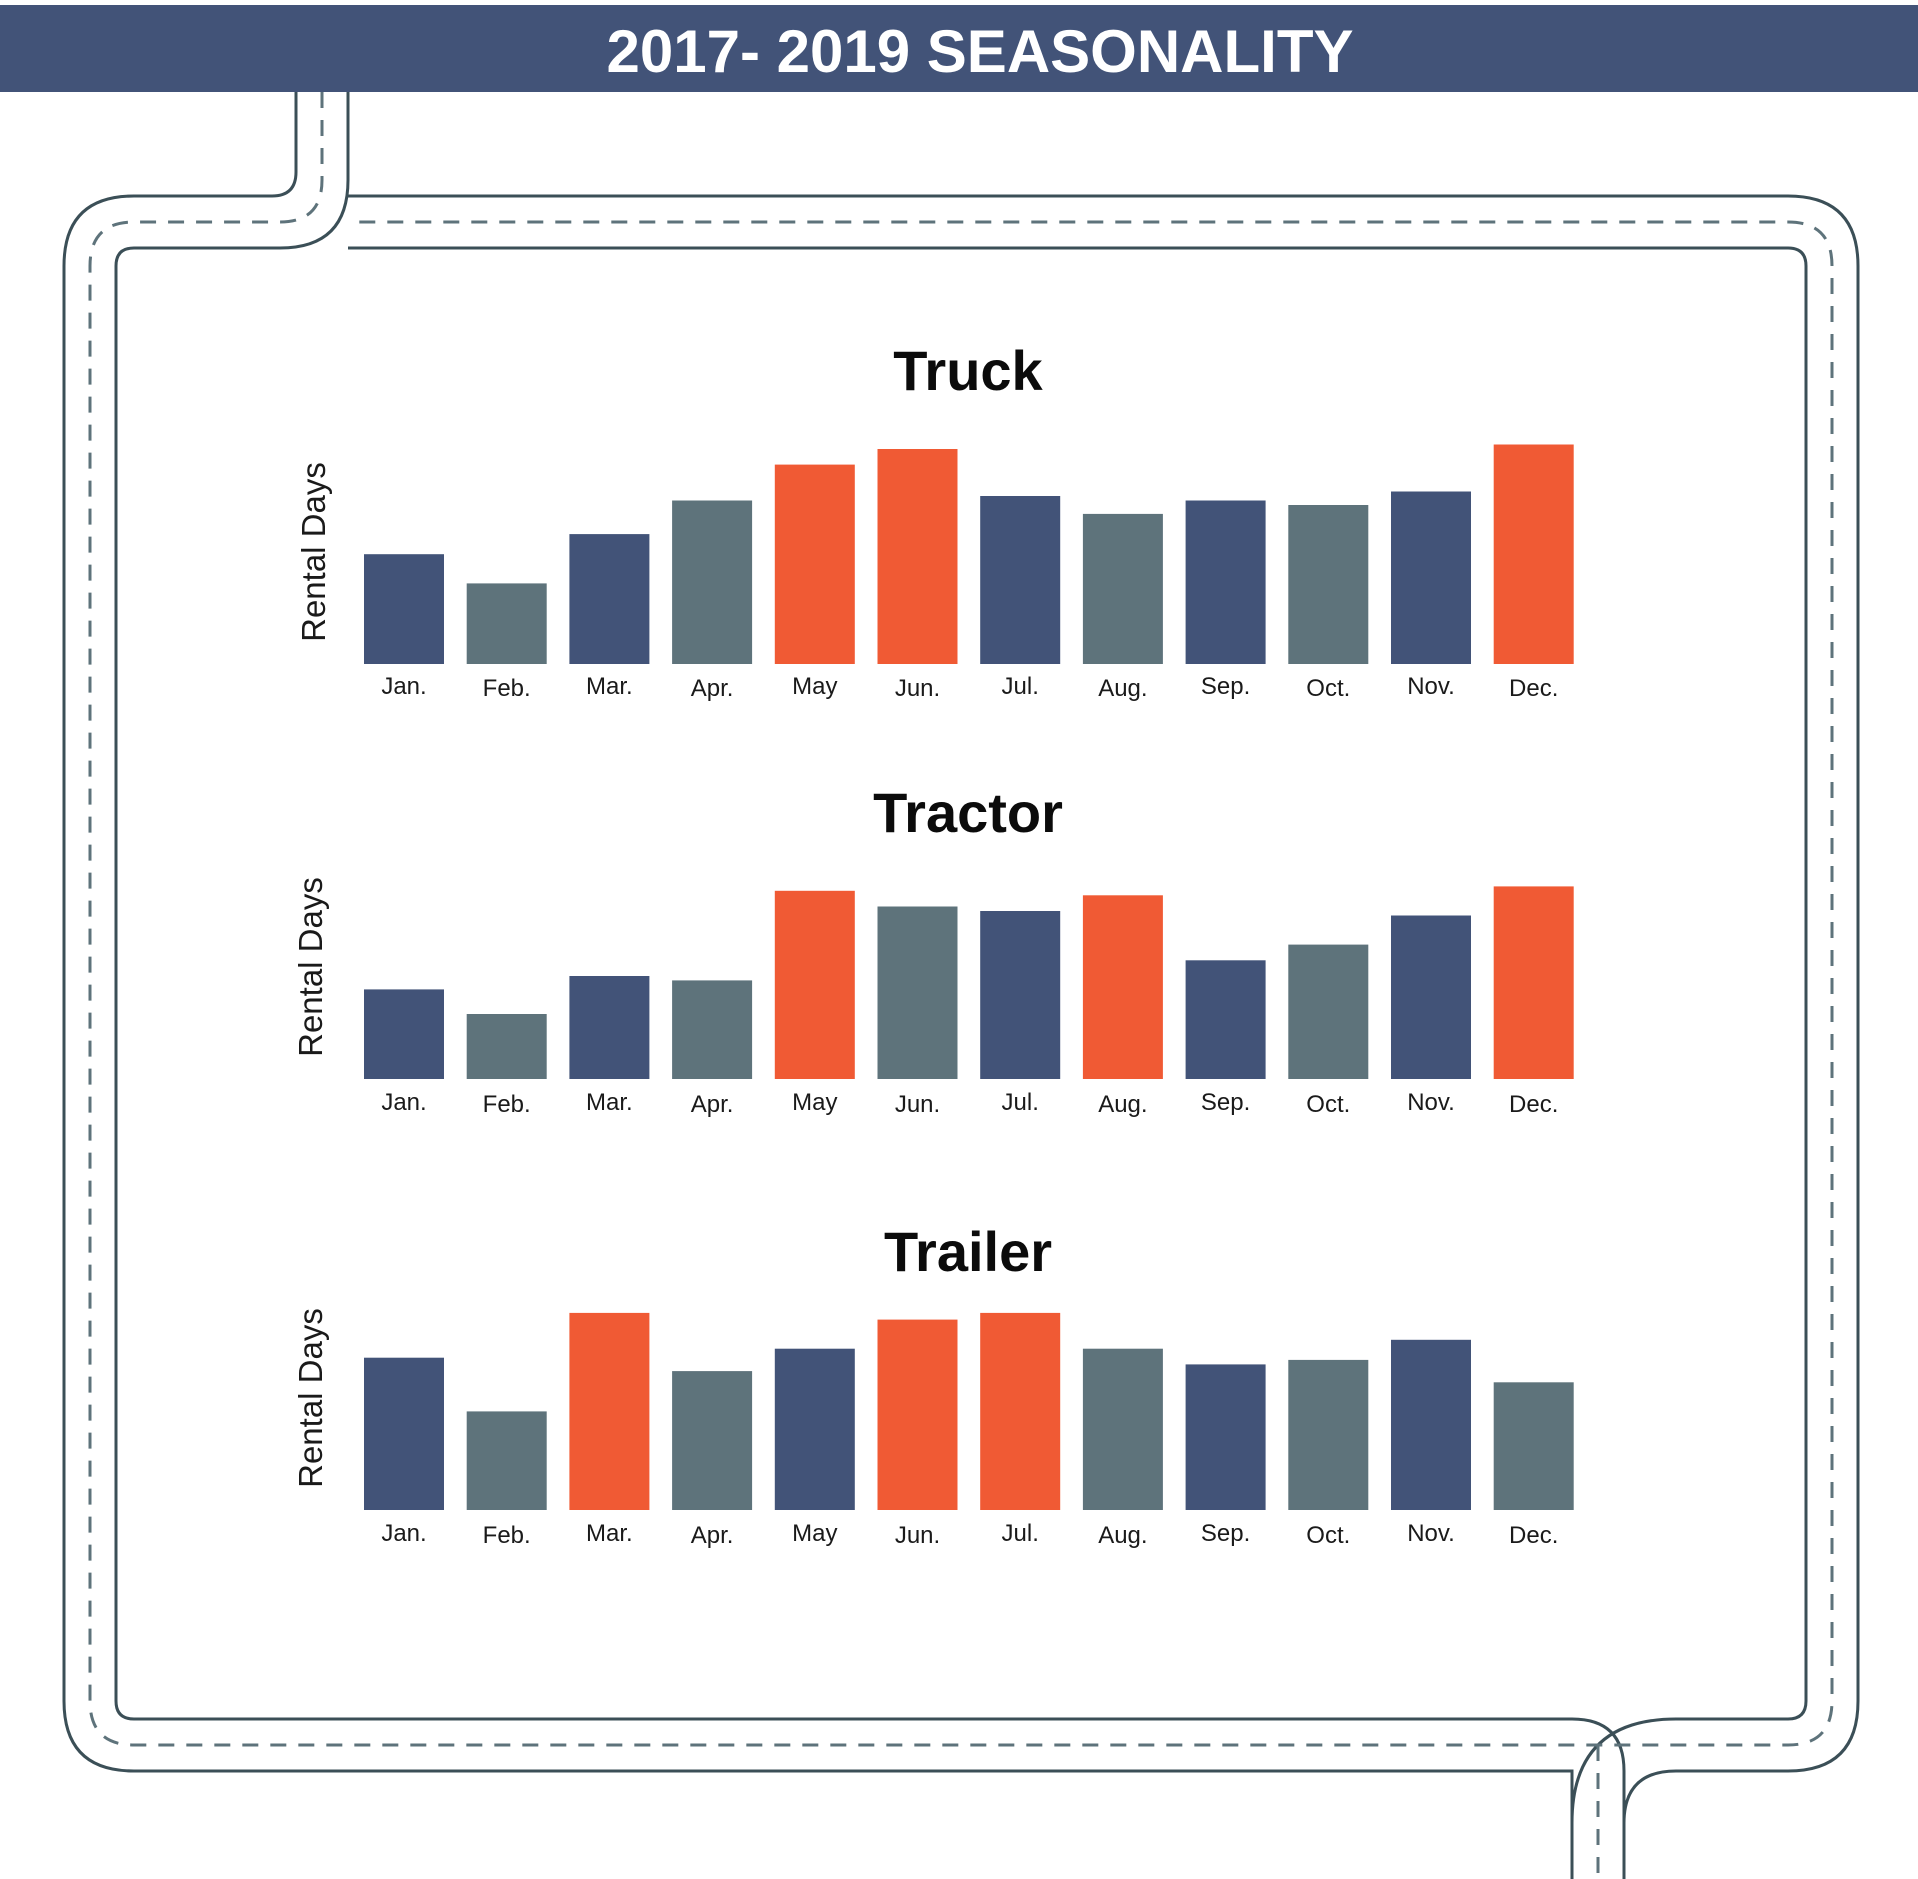  What do you see at coordinates (968, 812) in the screenshot?
I see `chart-title: Tractor` at bounding box center [968, 812].